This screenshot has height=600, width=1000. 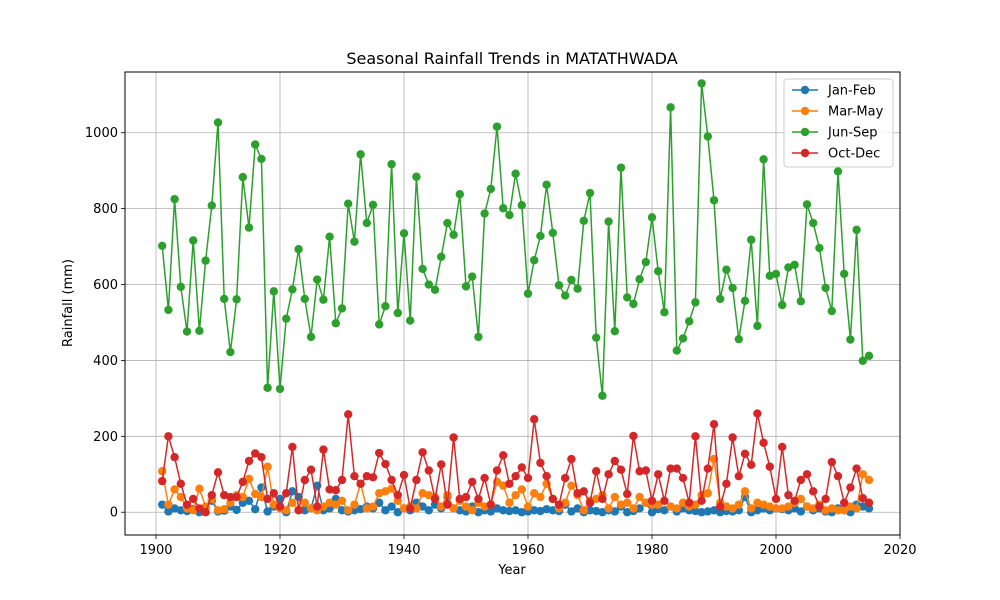 I want to click on chart-title: Seasonal Rainfall Trends in MATATHWADA, so click(x=511, y=58).